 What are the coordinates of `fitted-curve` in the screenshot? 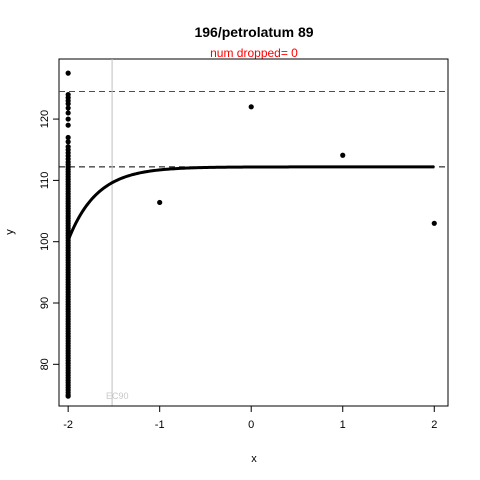 It's located at (250, 203).